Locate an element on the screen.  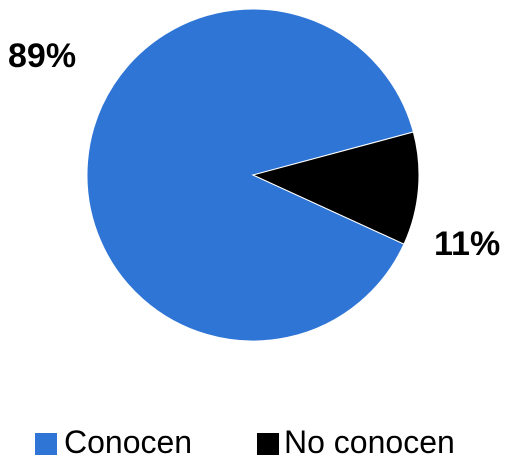
pie-slice-no-conocen is located at coordinates (335, 188).